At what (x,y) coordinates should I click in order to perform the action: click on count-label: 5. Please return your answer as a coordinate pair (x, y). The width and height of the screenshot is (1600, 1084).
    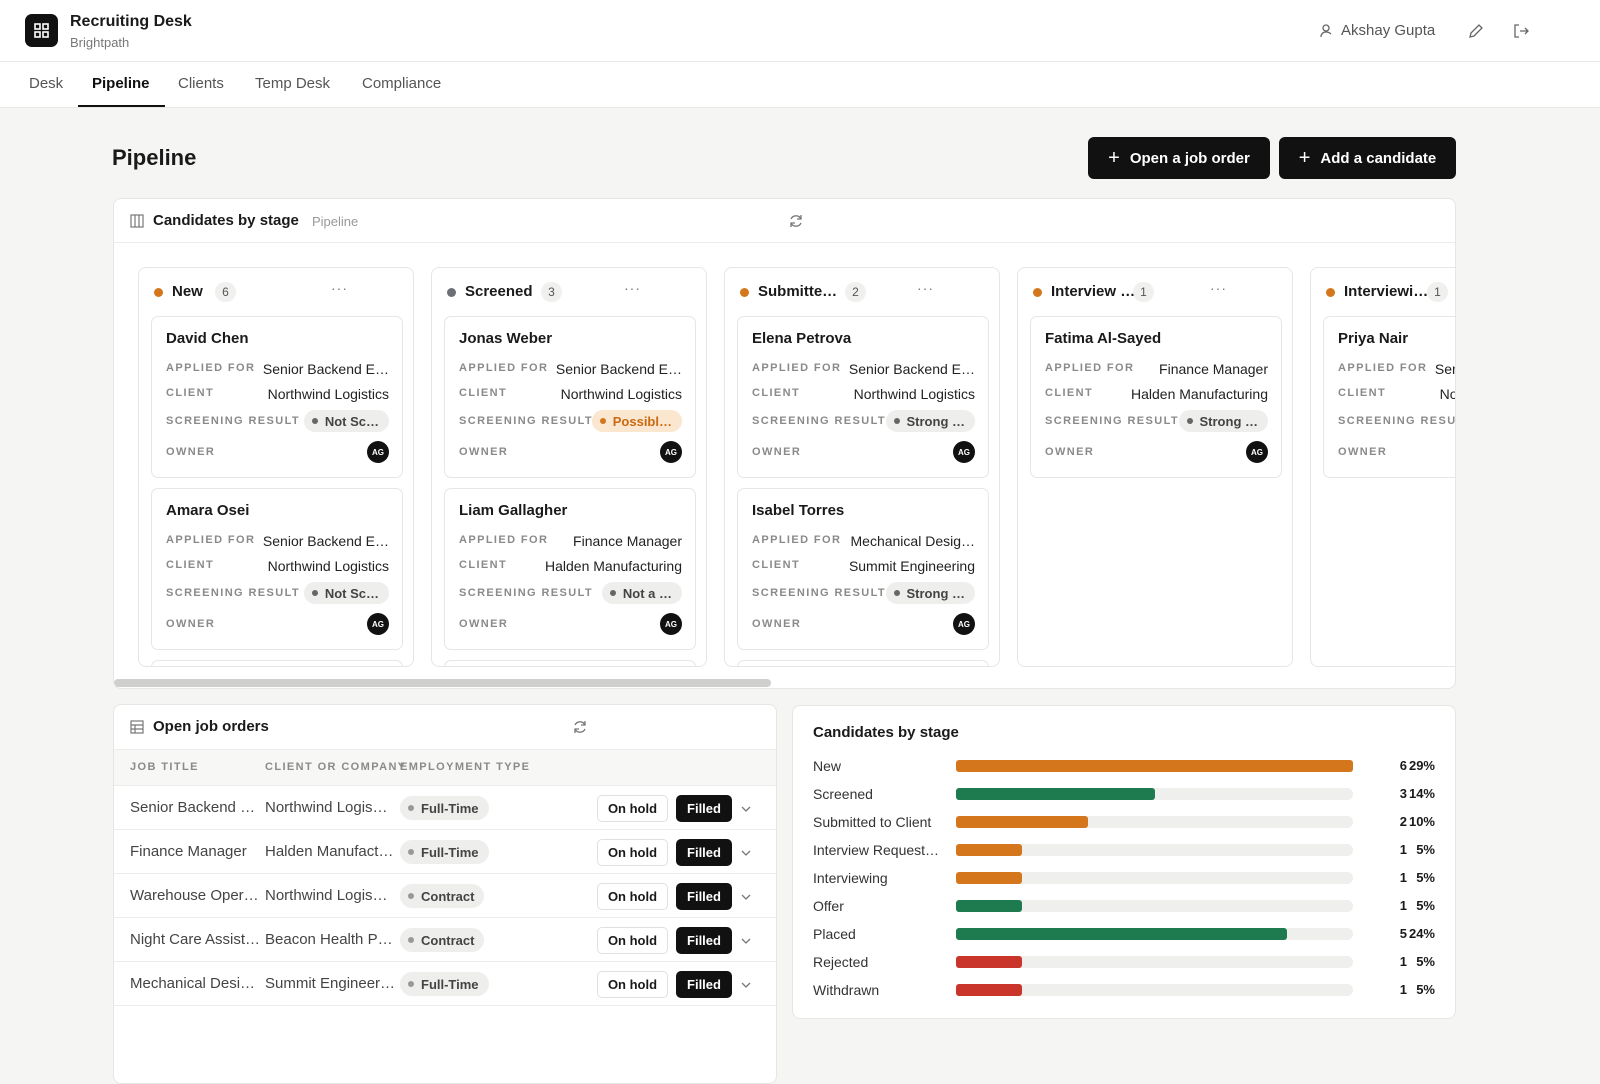
    Looking at the image, I should click on (1403, 933).